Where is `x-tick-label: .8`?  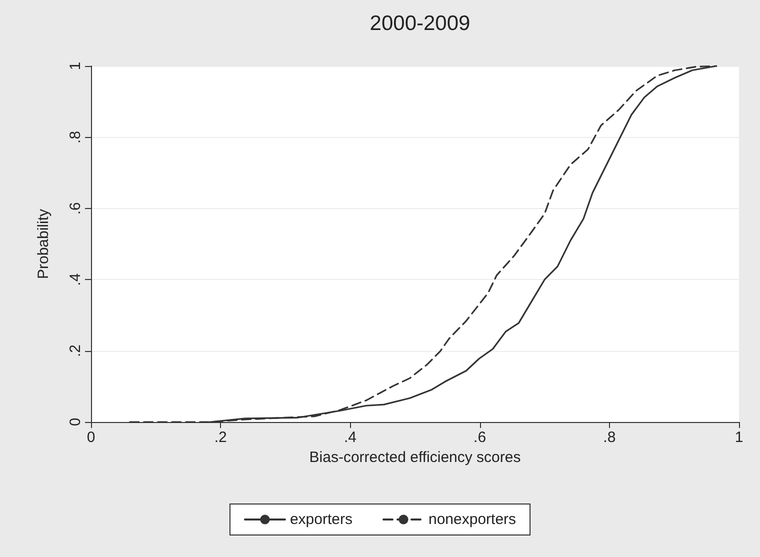
x-tick-label: .8 is located at coordinates (609, 437).